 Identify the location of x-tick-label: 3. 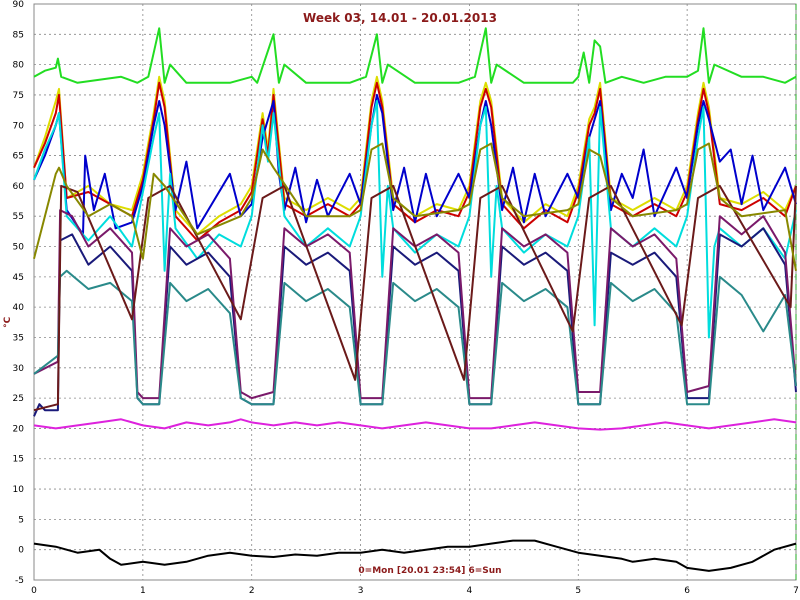
(361, 591).